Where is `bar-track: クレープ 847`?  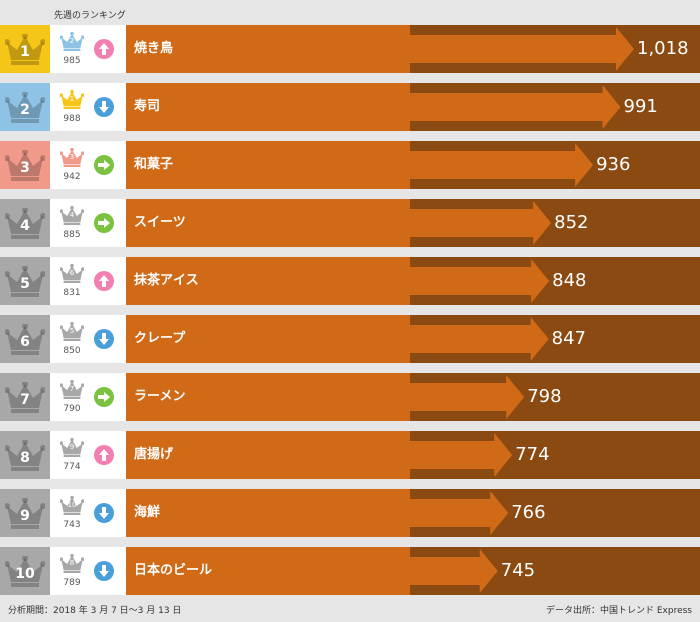
bar-track: クレープ 847 is located at coordinates (413, 339).